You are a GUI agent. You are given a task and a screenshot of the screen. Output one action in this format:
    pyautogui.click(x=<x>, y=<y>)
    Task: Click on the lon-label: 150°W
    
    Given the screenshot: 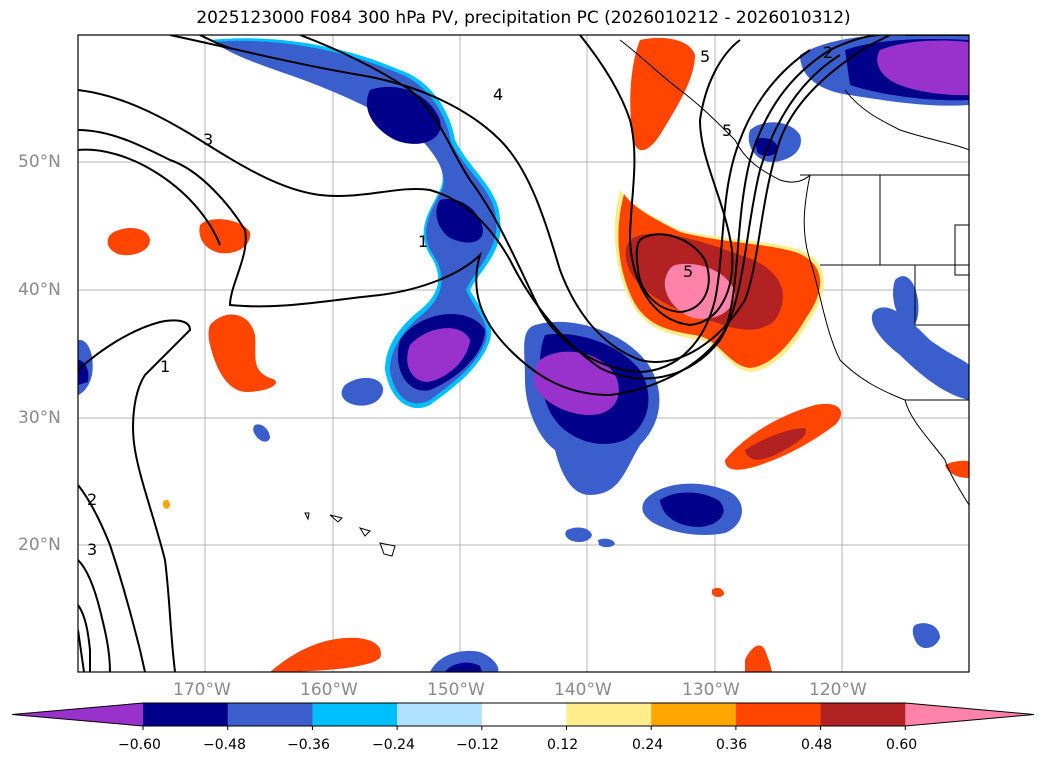 What is the action you would take?
    pyautogui.click(x=456, y=690)
    